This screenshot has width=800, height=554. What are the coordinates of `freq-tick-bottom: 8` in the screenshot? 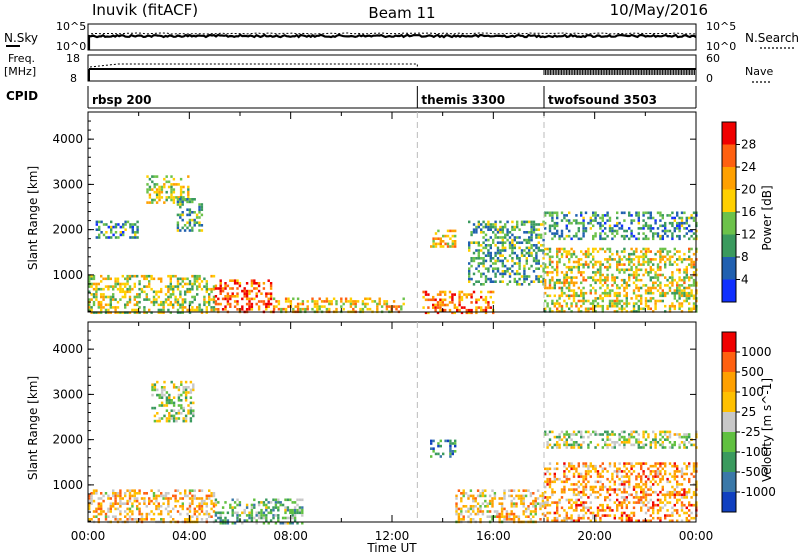 It's located at (73, 78).